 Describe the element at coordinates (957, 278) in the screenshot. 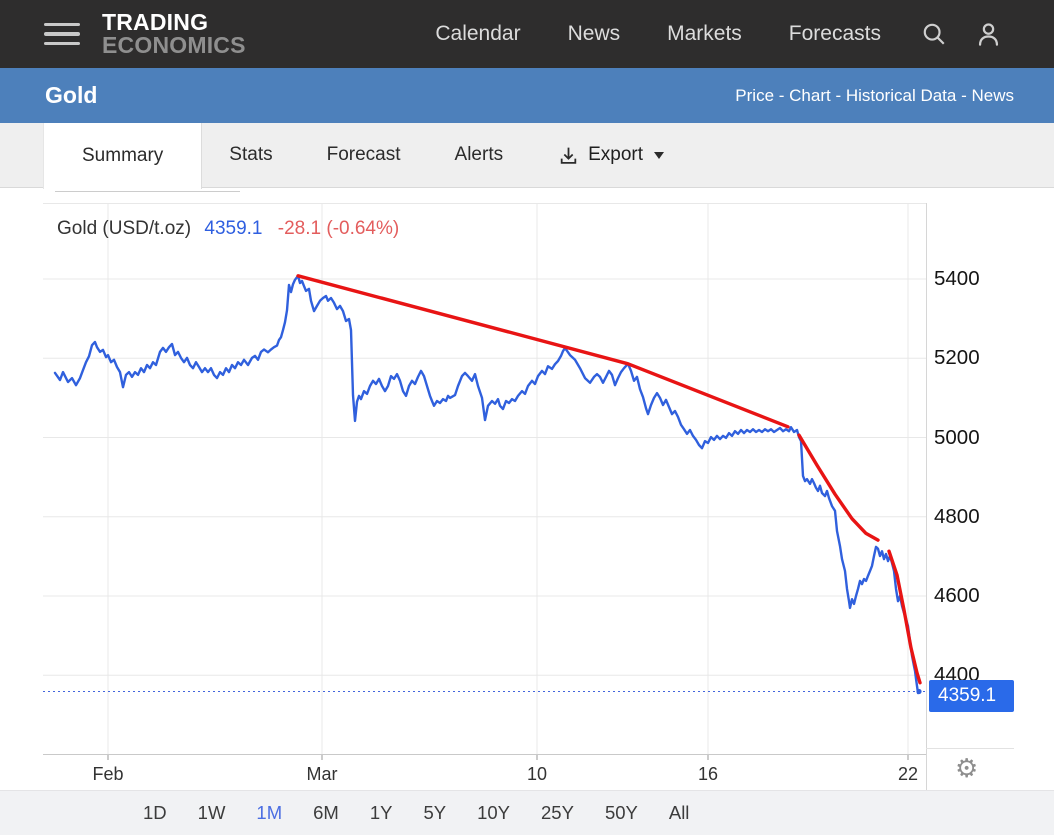

I see `y-tick-label: 5400` at that location.